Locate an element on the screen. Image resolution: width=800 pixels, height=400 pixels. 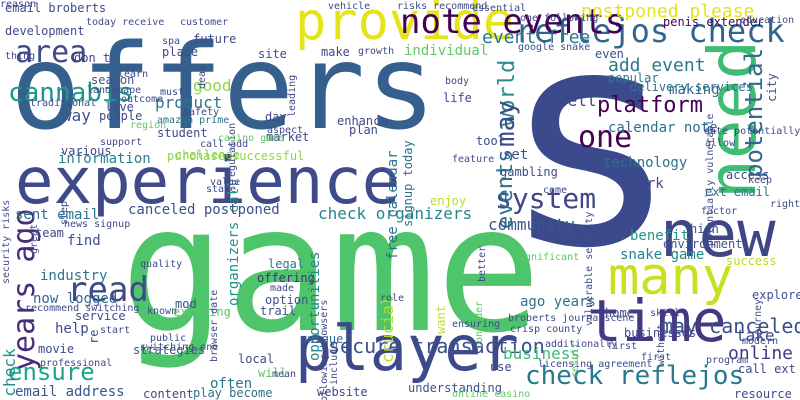
word-safety: safety is located at coordinates (201, 112).